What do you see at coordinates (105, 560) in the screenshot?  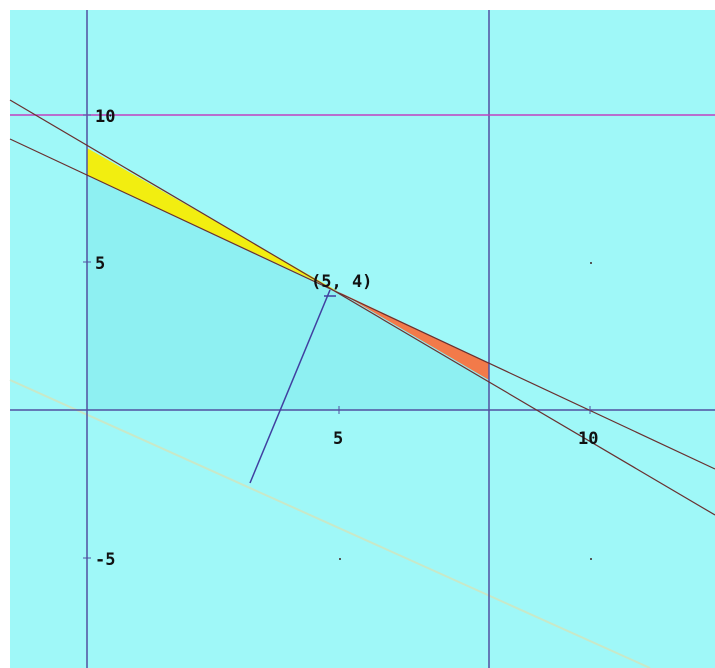 I see `y-tick-label: -5` at bounding box center [105, 560].